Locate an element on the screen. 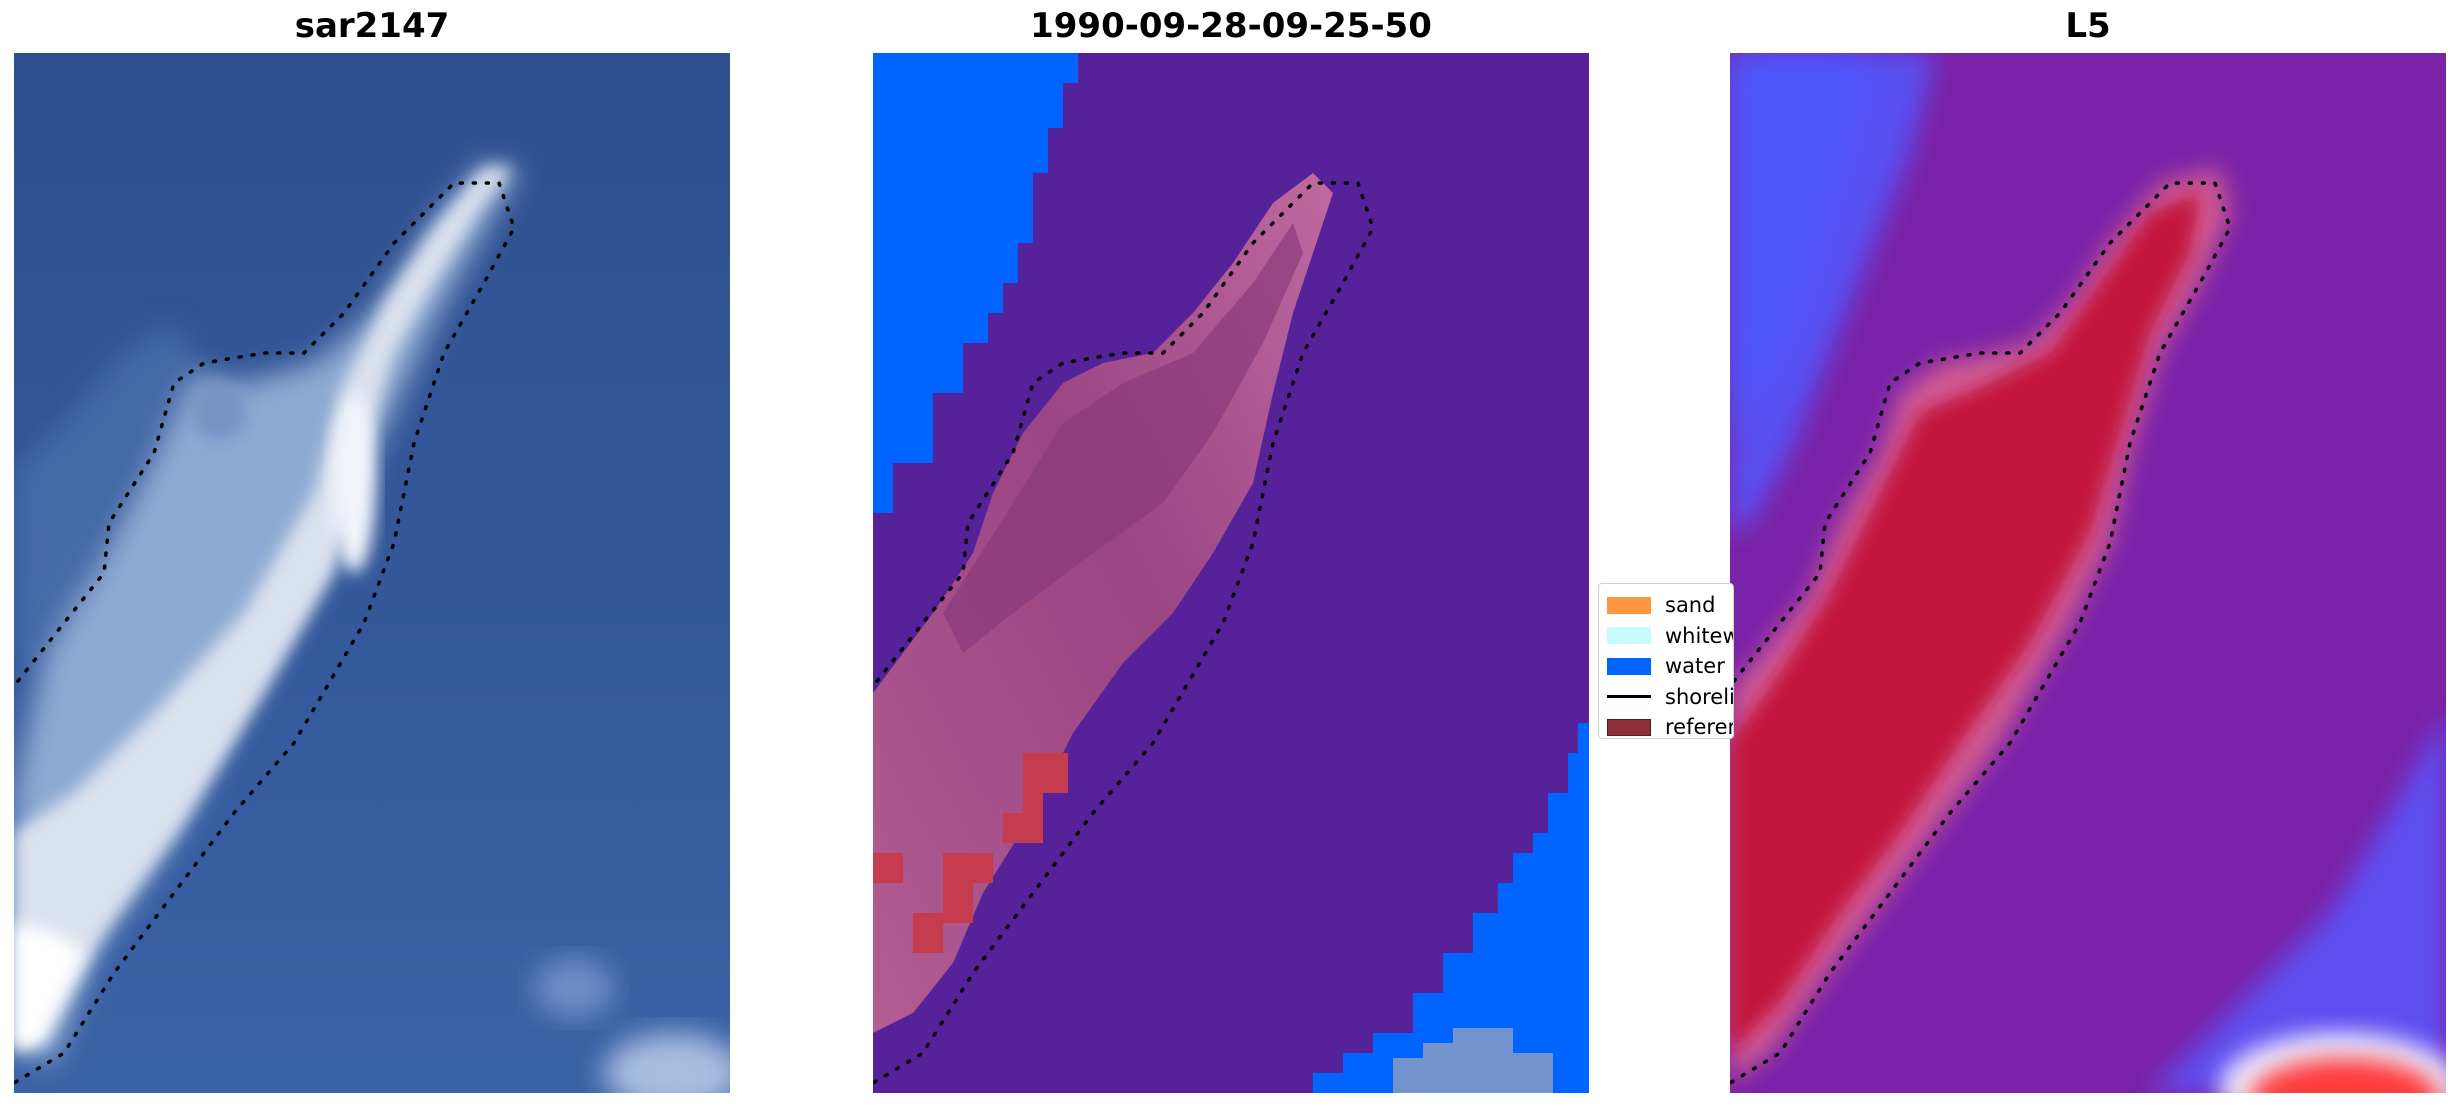 This screenshot has height=1108, width=2460. legend-item-reference: reference is located at coordinates (1670, 725).